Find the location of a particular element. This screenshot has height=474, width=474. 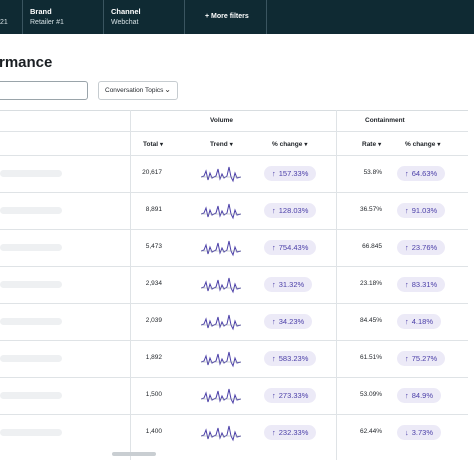

total-value: 2,934 is located at coordinates (153, 283).